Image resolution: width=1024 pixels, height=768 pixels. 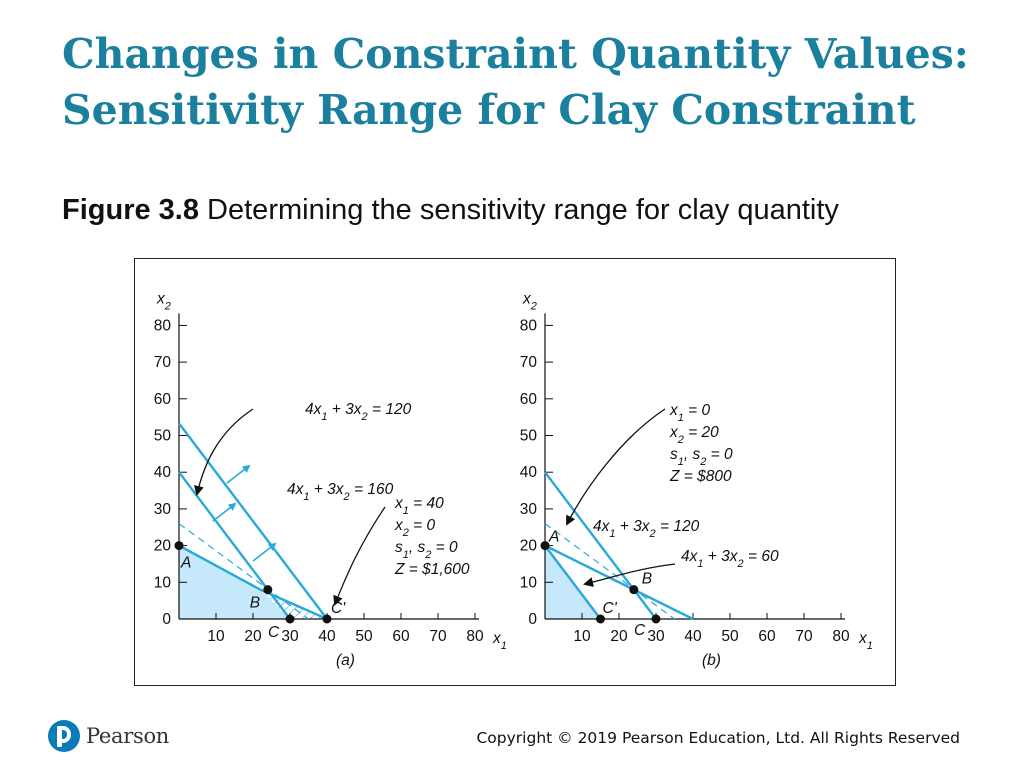 I want to click on slide-title-line-2: Sensitivity Range for Clay Constraint, so click(x=489, y=110).